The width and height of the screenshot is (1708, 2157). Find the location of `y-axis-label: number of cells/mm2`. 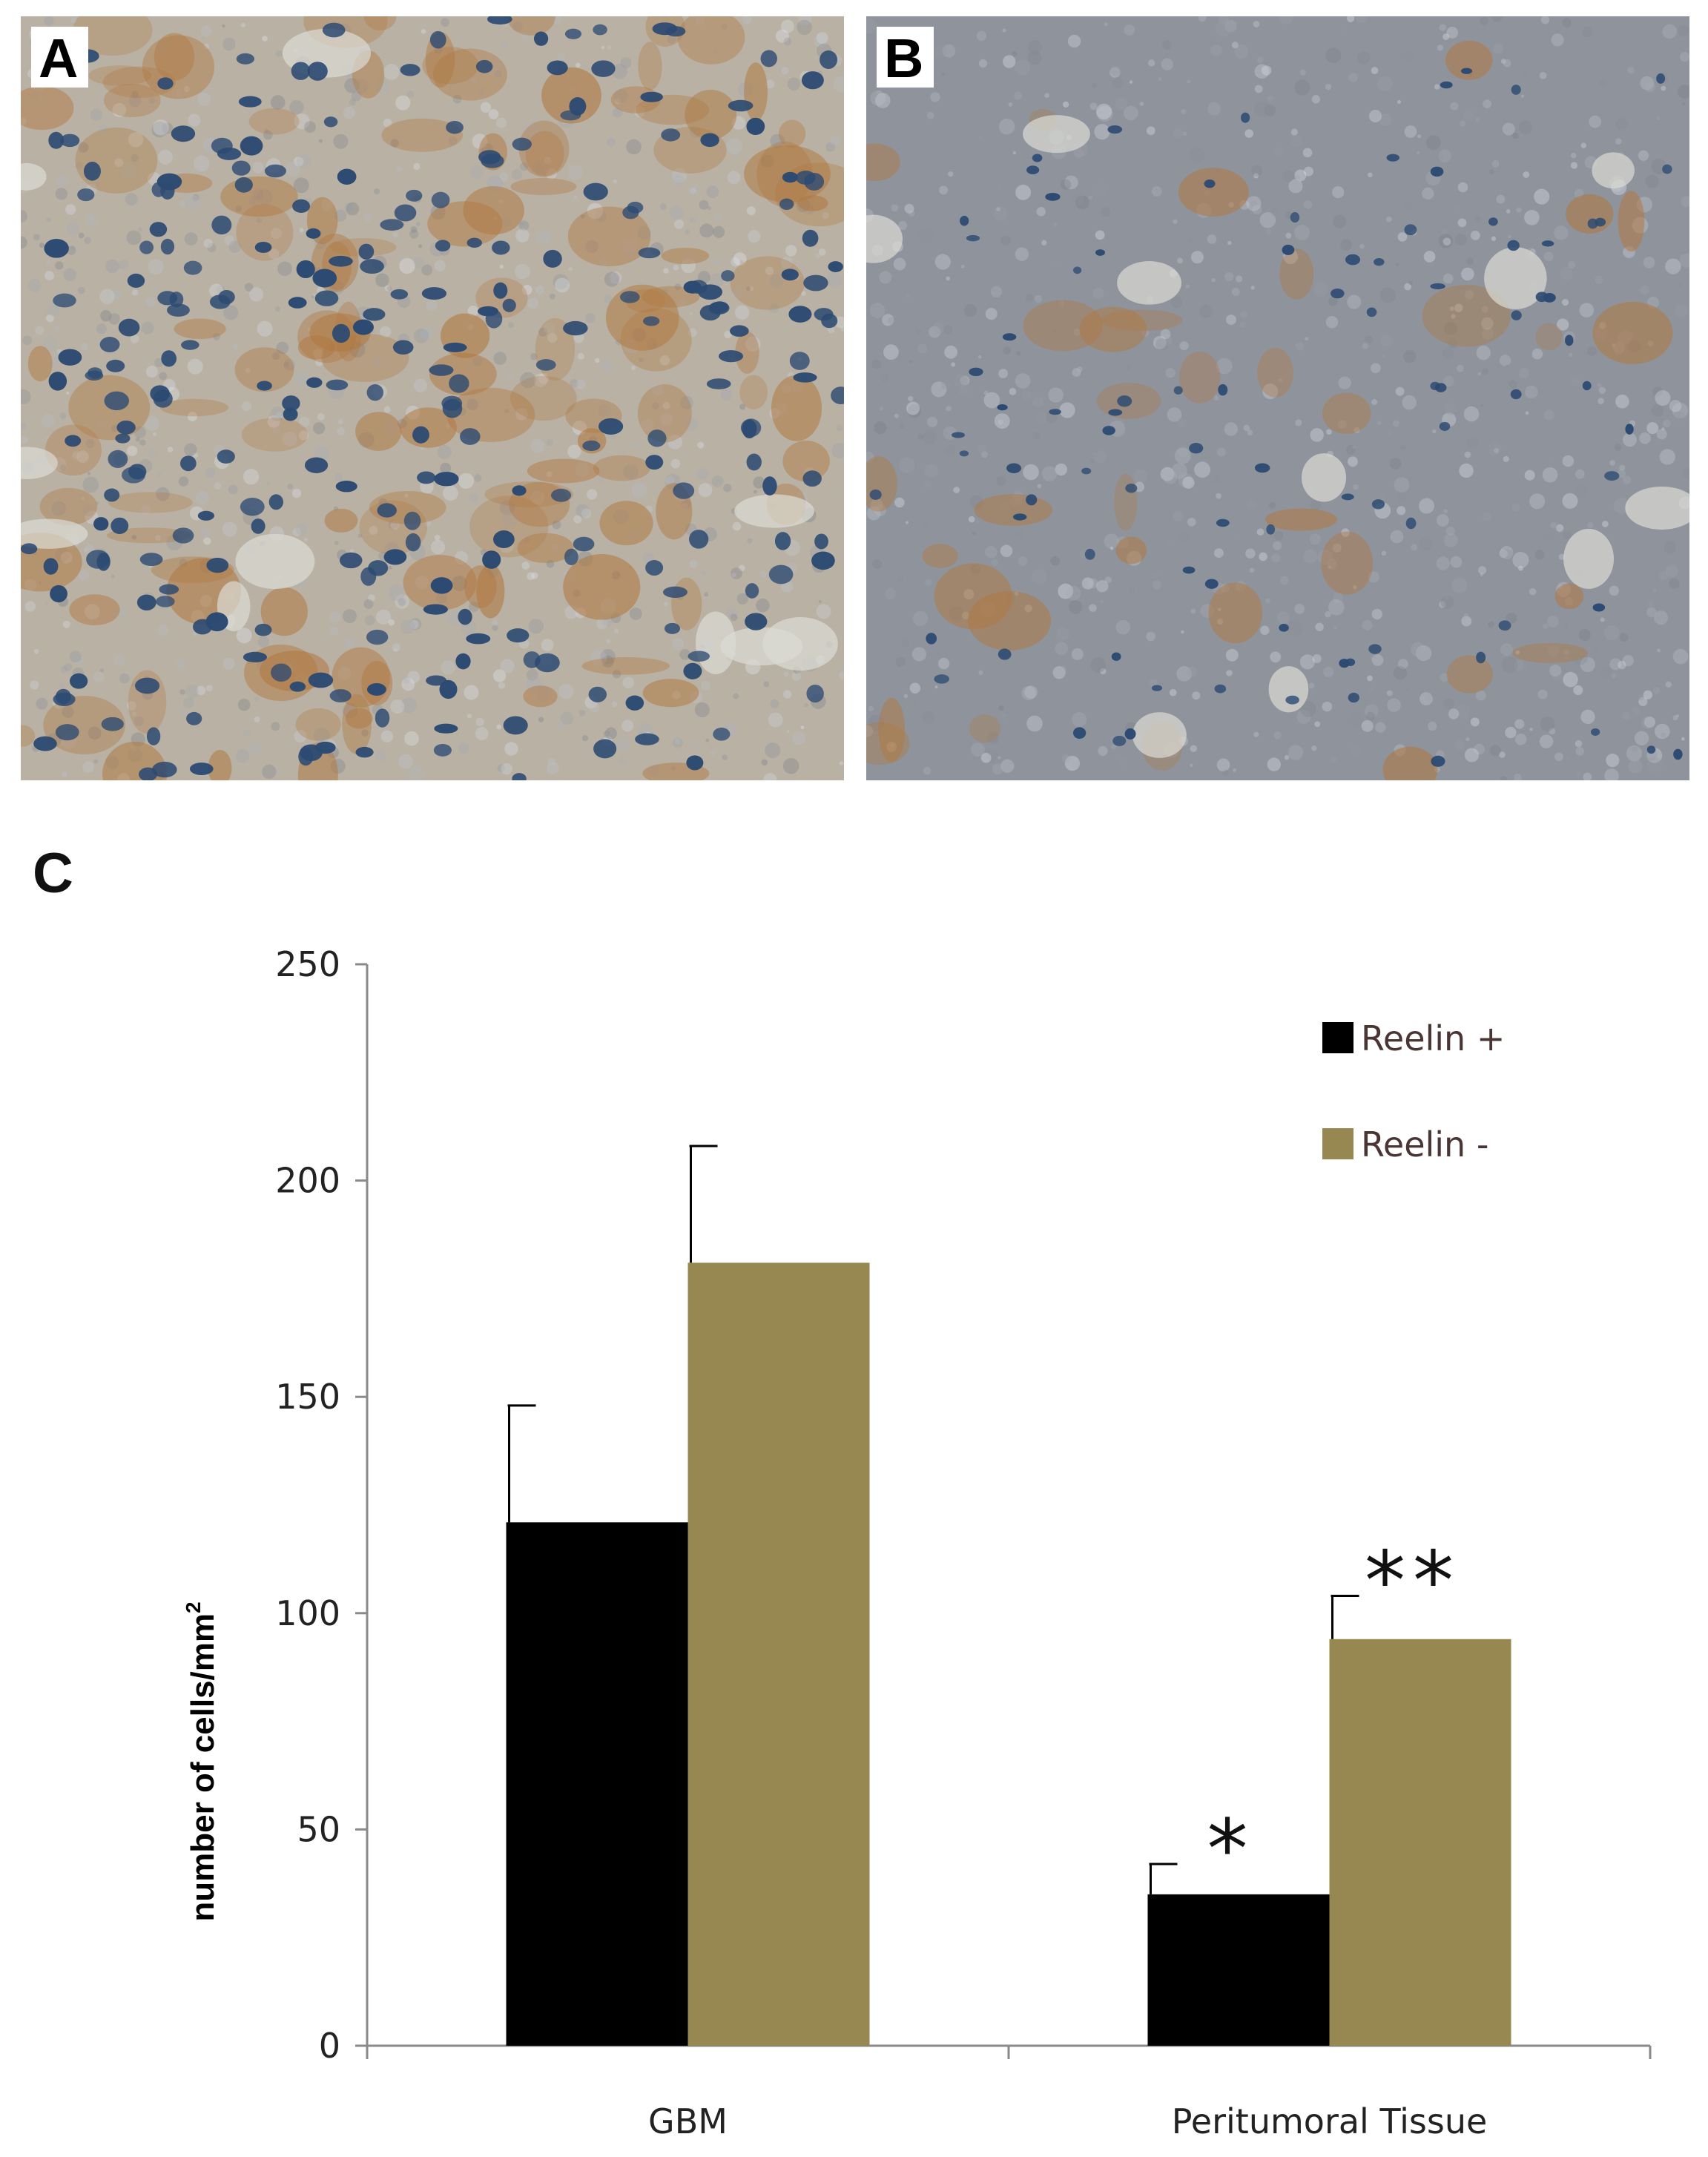

y-axis-label: number of cells/mm2 is located at coordinates (202, 1761).